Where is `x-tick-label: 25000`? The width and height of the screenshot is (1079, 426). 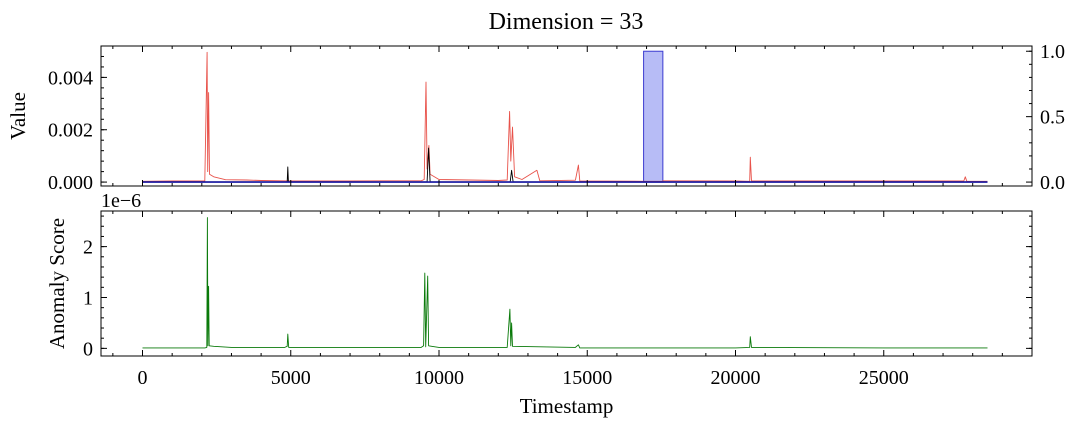 x-tick-label: 25000 is located at coordinates (884, 378).